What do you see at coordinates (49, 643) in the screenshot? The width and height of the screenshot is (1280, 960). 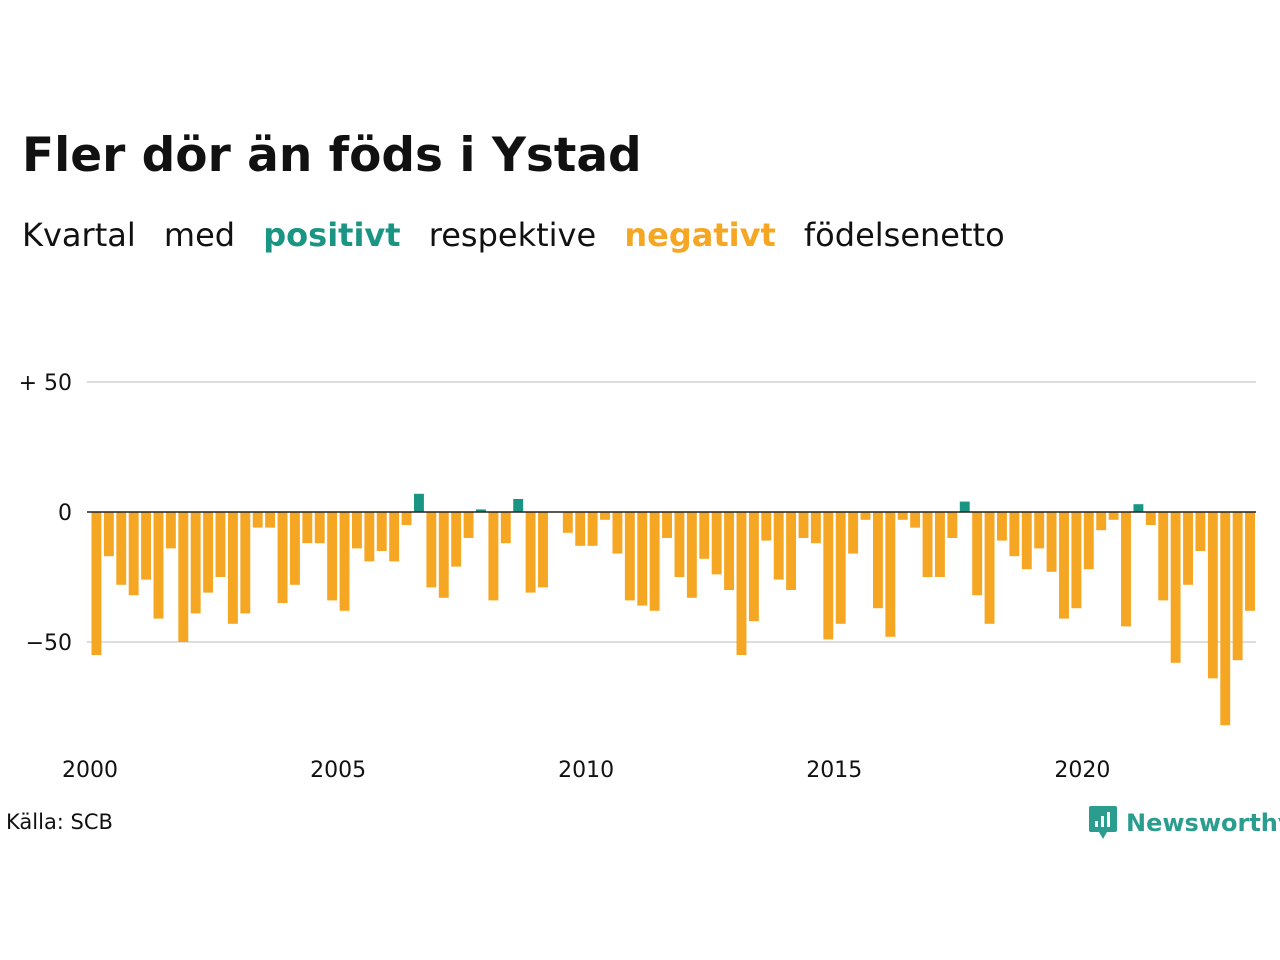 I see `y-tick-label: −50` at bounding box center [49, 643].